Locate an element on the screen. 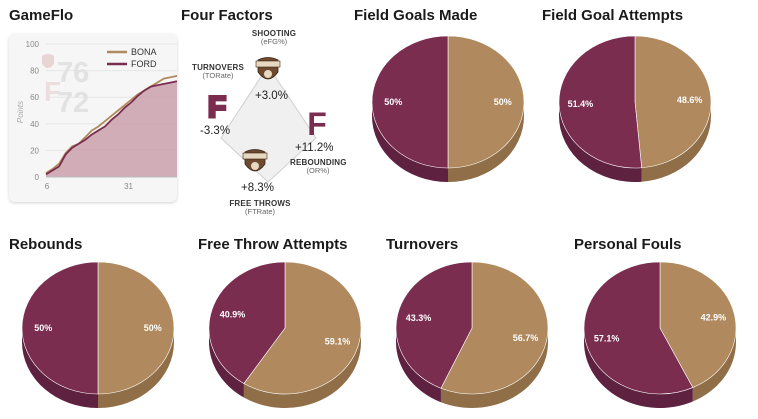 This screenshot has height=419, width=758. gameflo-watermark-score: 72 is located at coordinates (73, 103).